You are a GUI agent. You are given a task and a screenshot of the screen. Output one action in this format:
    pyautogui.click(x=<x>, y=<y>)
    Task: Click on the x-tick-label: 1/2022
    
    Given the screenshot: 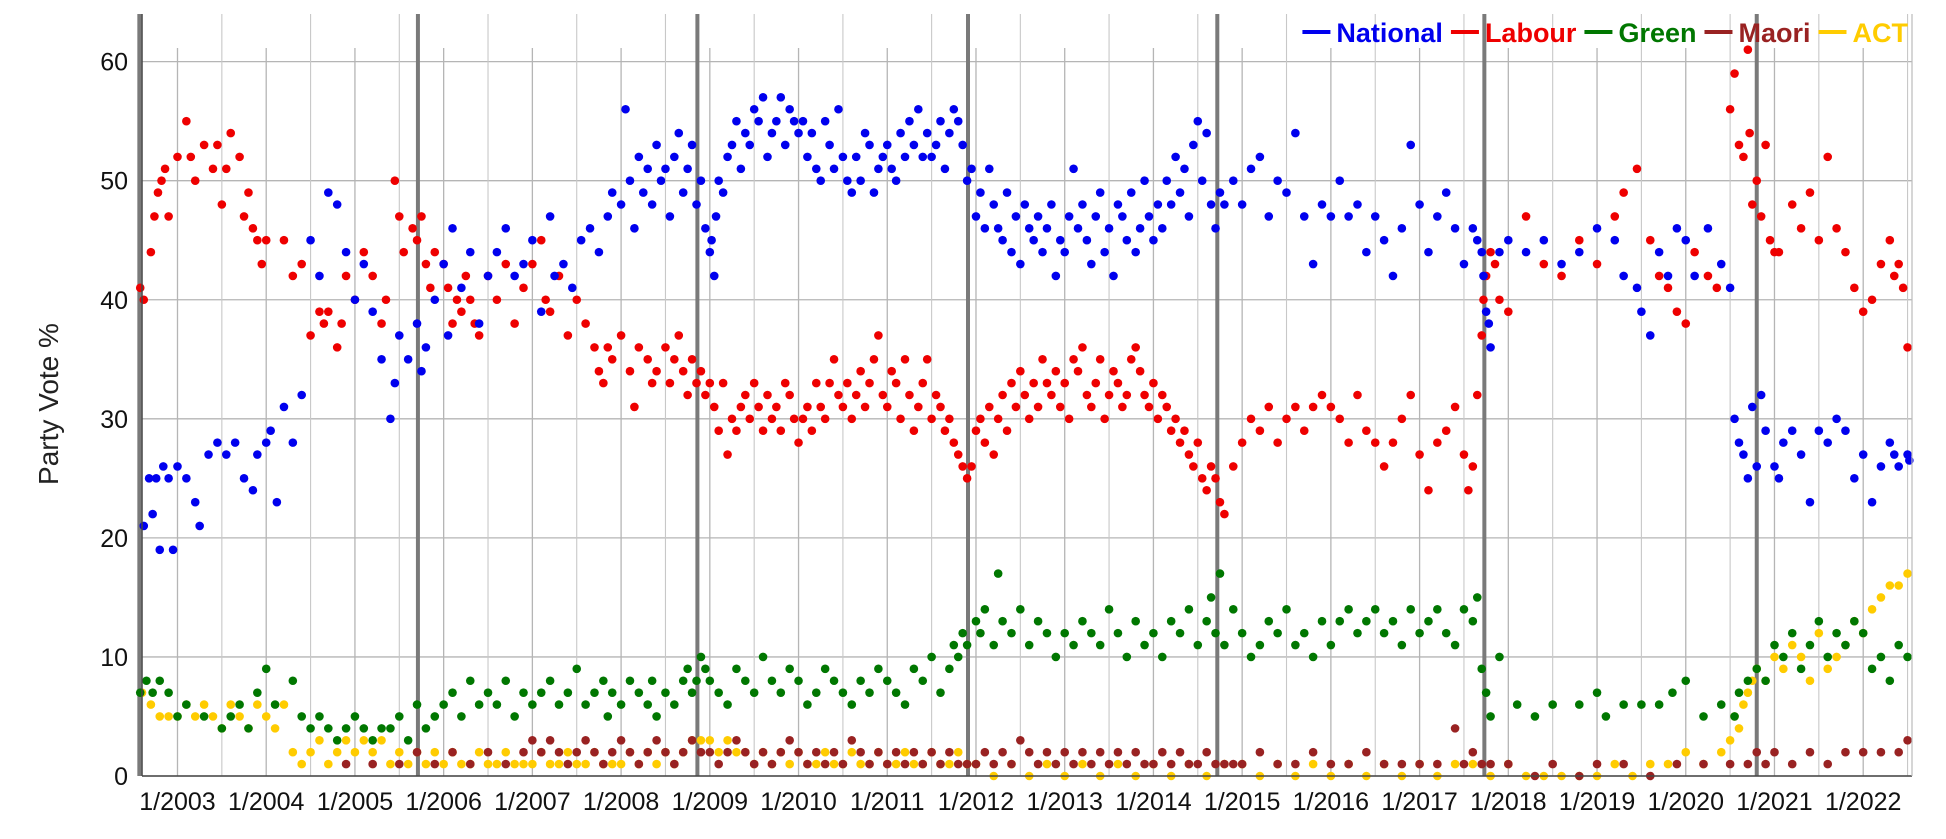 What is the action you would take?
    pyautogui.click(x=1863, y=802)
    